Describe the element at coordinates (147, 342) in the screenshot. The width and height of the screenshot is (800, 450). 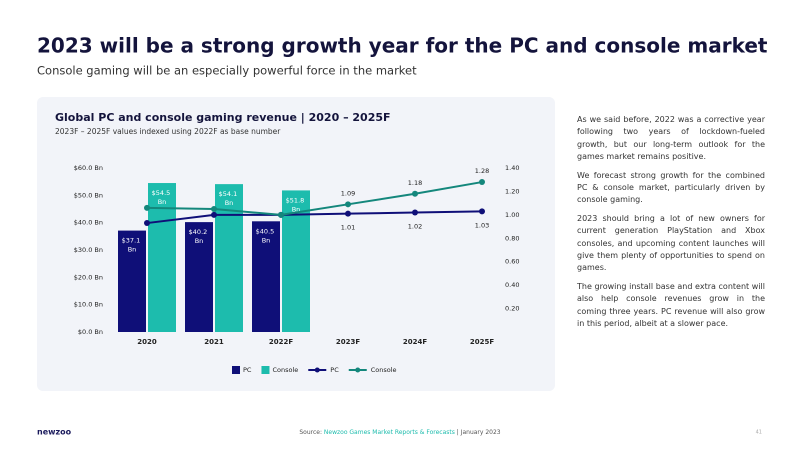
I see `x-tick-label: 2020` at that location.